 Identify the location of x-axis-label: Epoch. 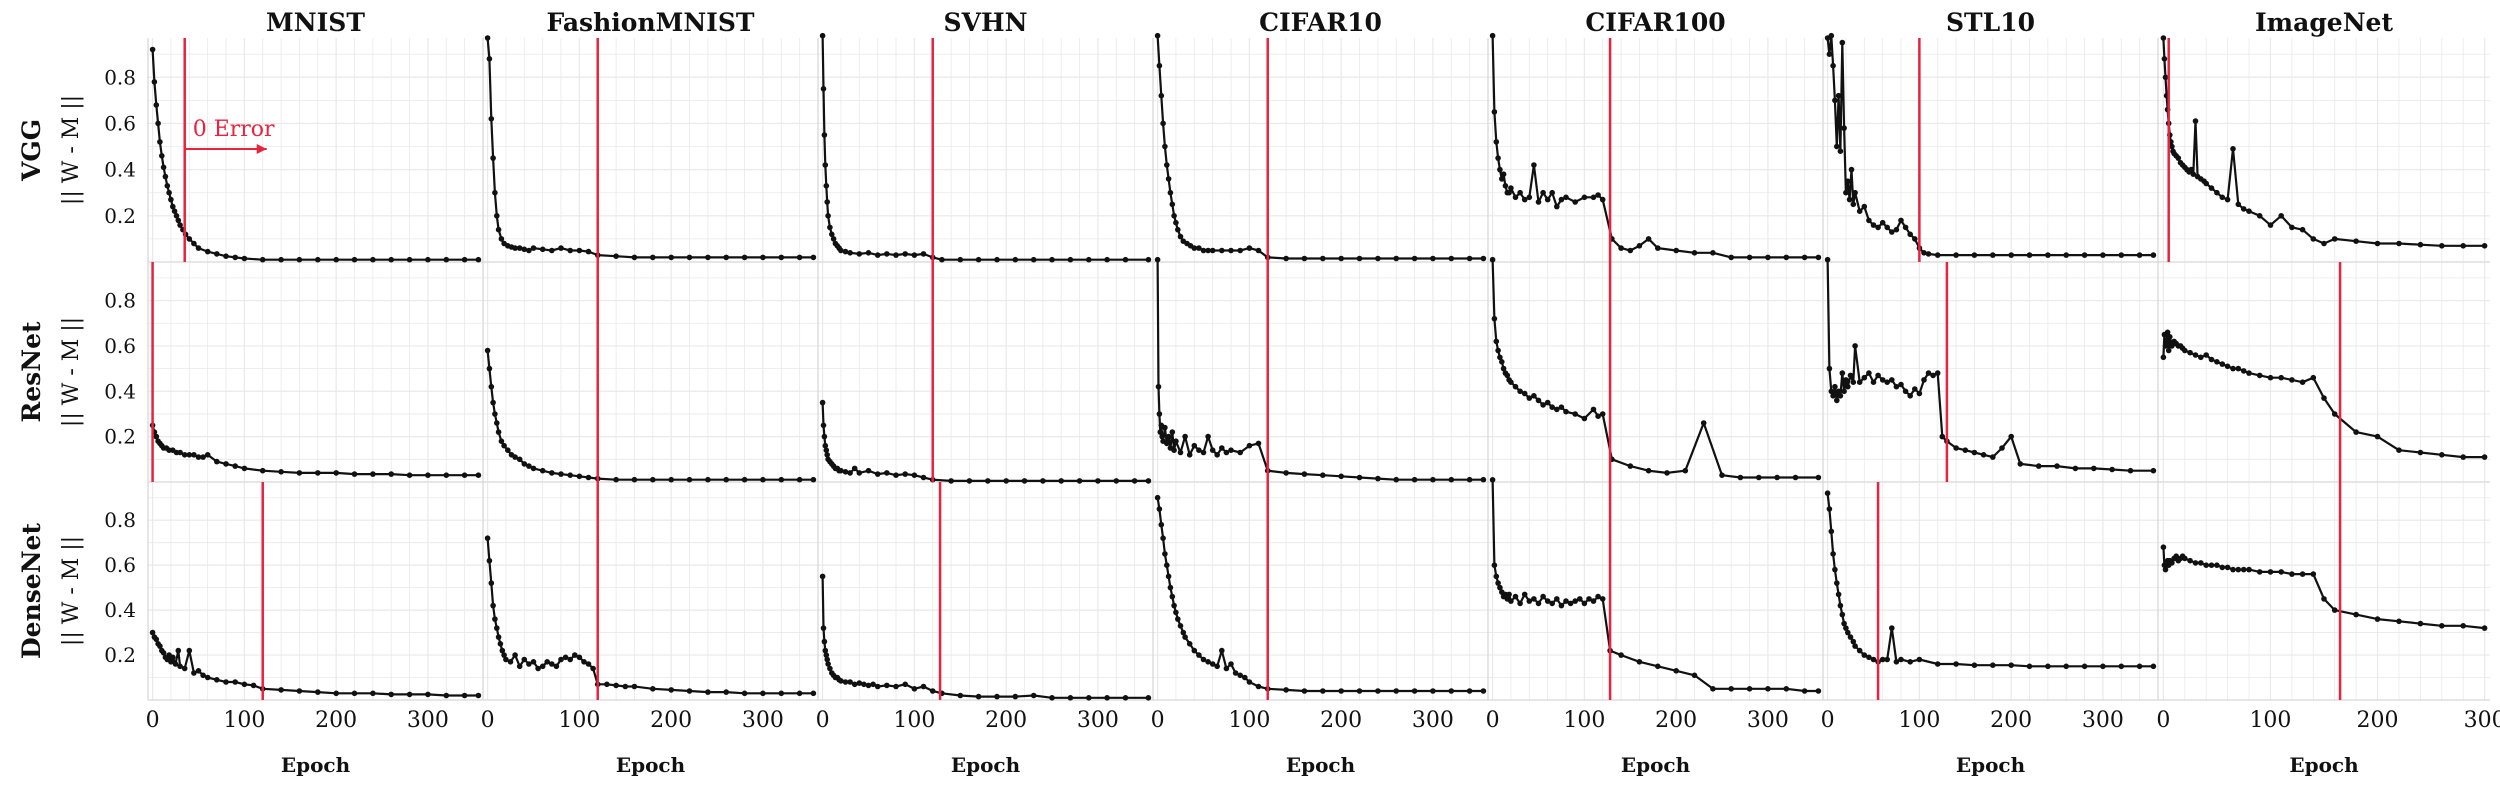
(2324, 765).